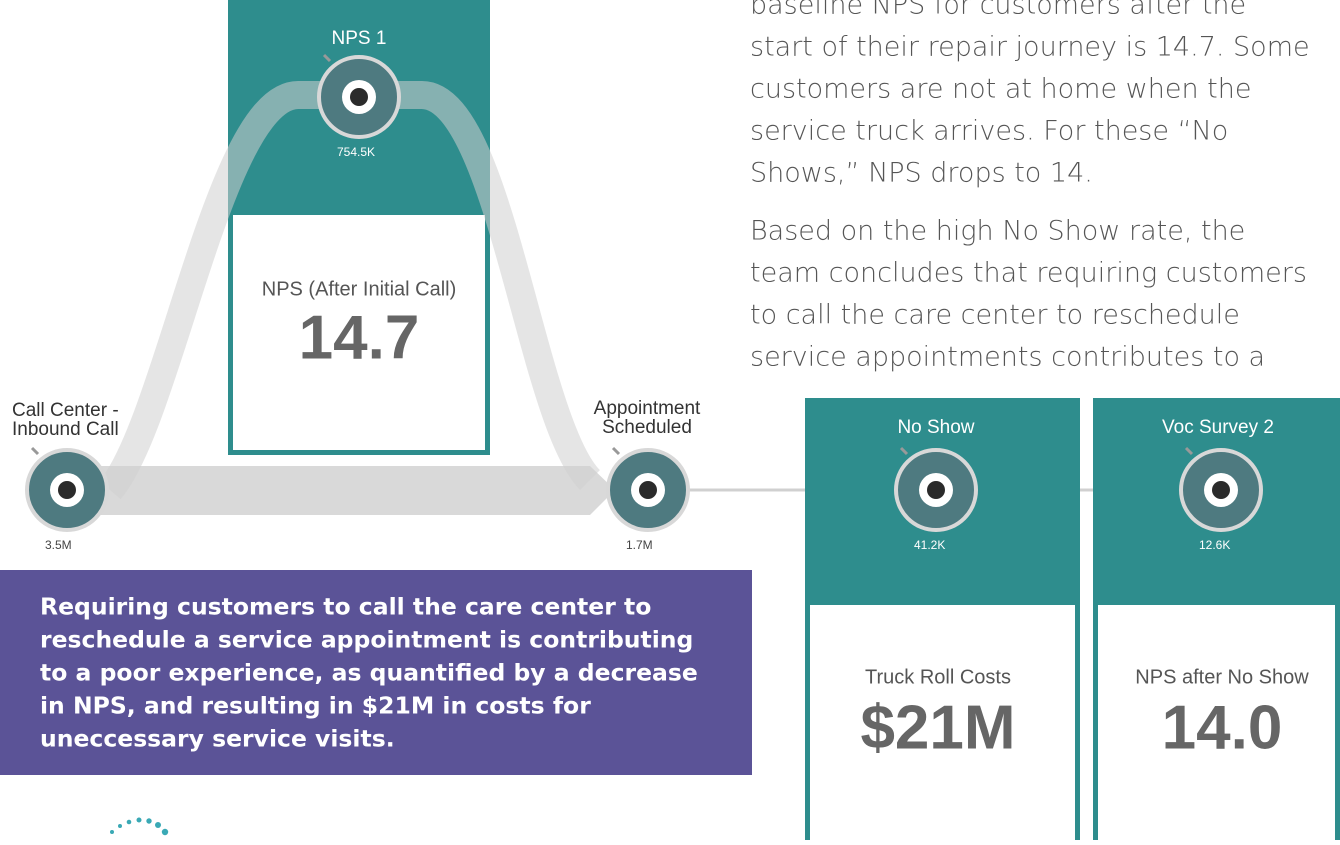  Describe the element at coordinates (217, 739) in the screenshot. I see `callout-line: uneccessary service visits.` at that location.